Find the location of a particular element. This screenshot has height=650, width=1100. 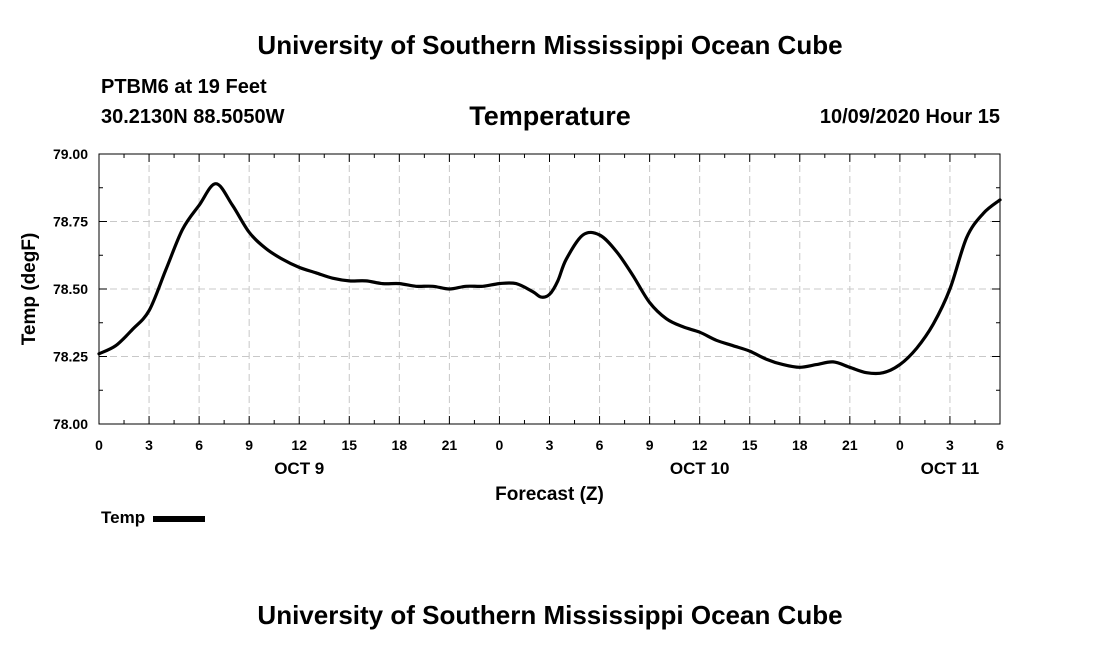

coordinates-label: 30.2130N 88.5050W is located at coordinates (193, 117).